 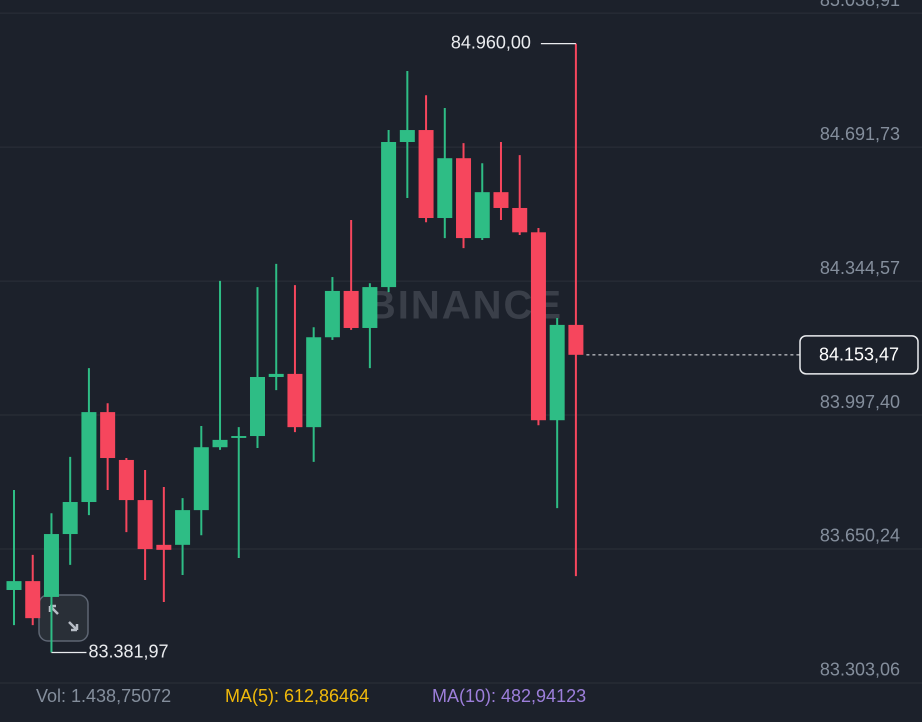 I want to click on extreme-label: 84.960,00, so click(x=491, y=42).